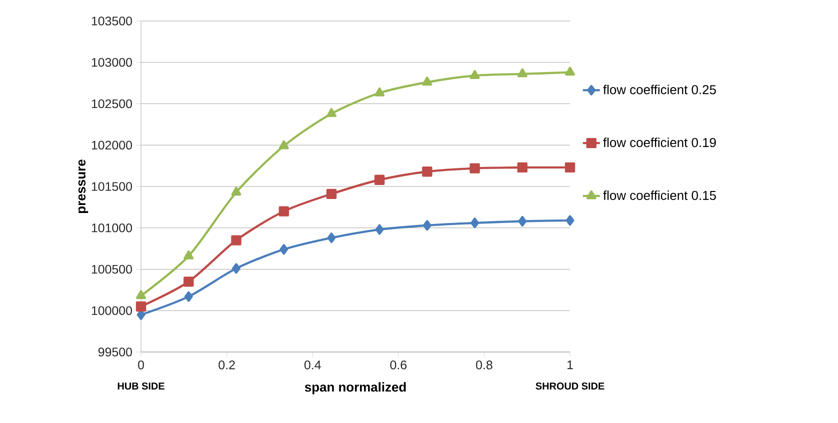 Image resolution: width=838 pixels, height=423 pixels. Describe the element at coordinates (312, 365) in the screenshot. I see `x-tick-label: 0.4` at that location.